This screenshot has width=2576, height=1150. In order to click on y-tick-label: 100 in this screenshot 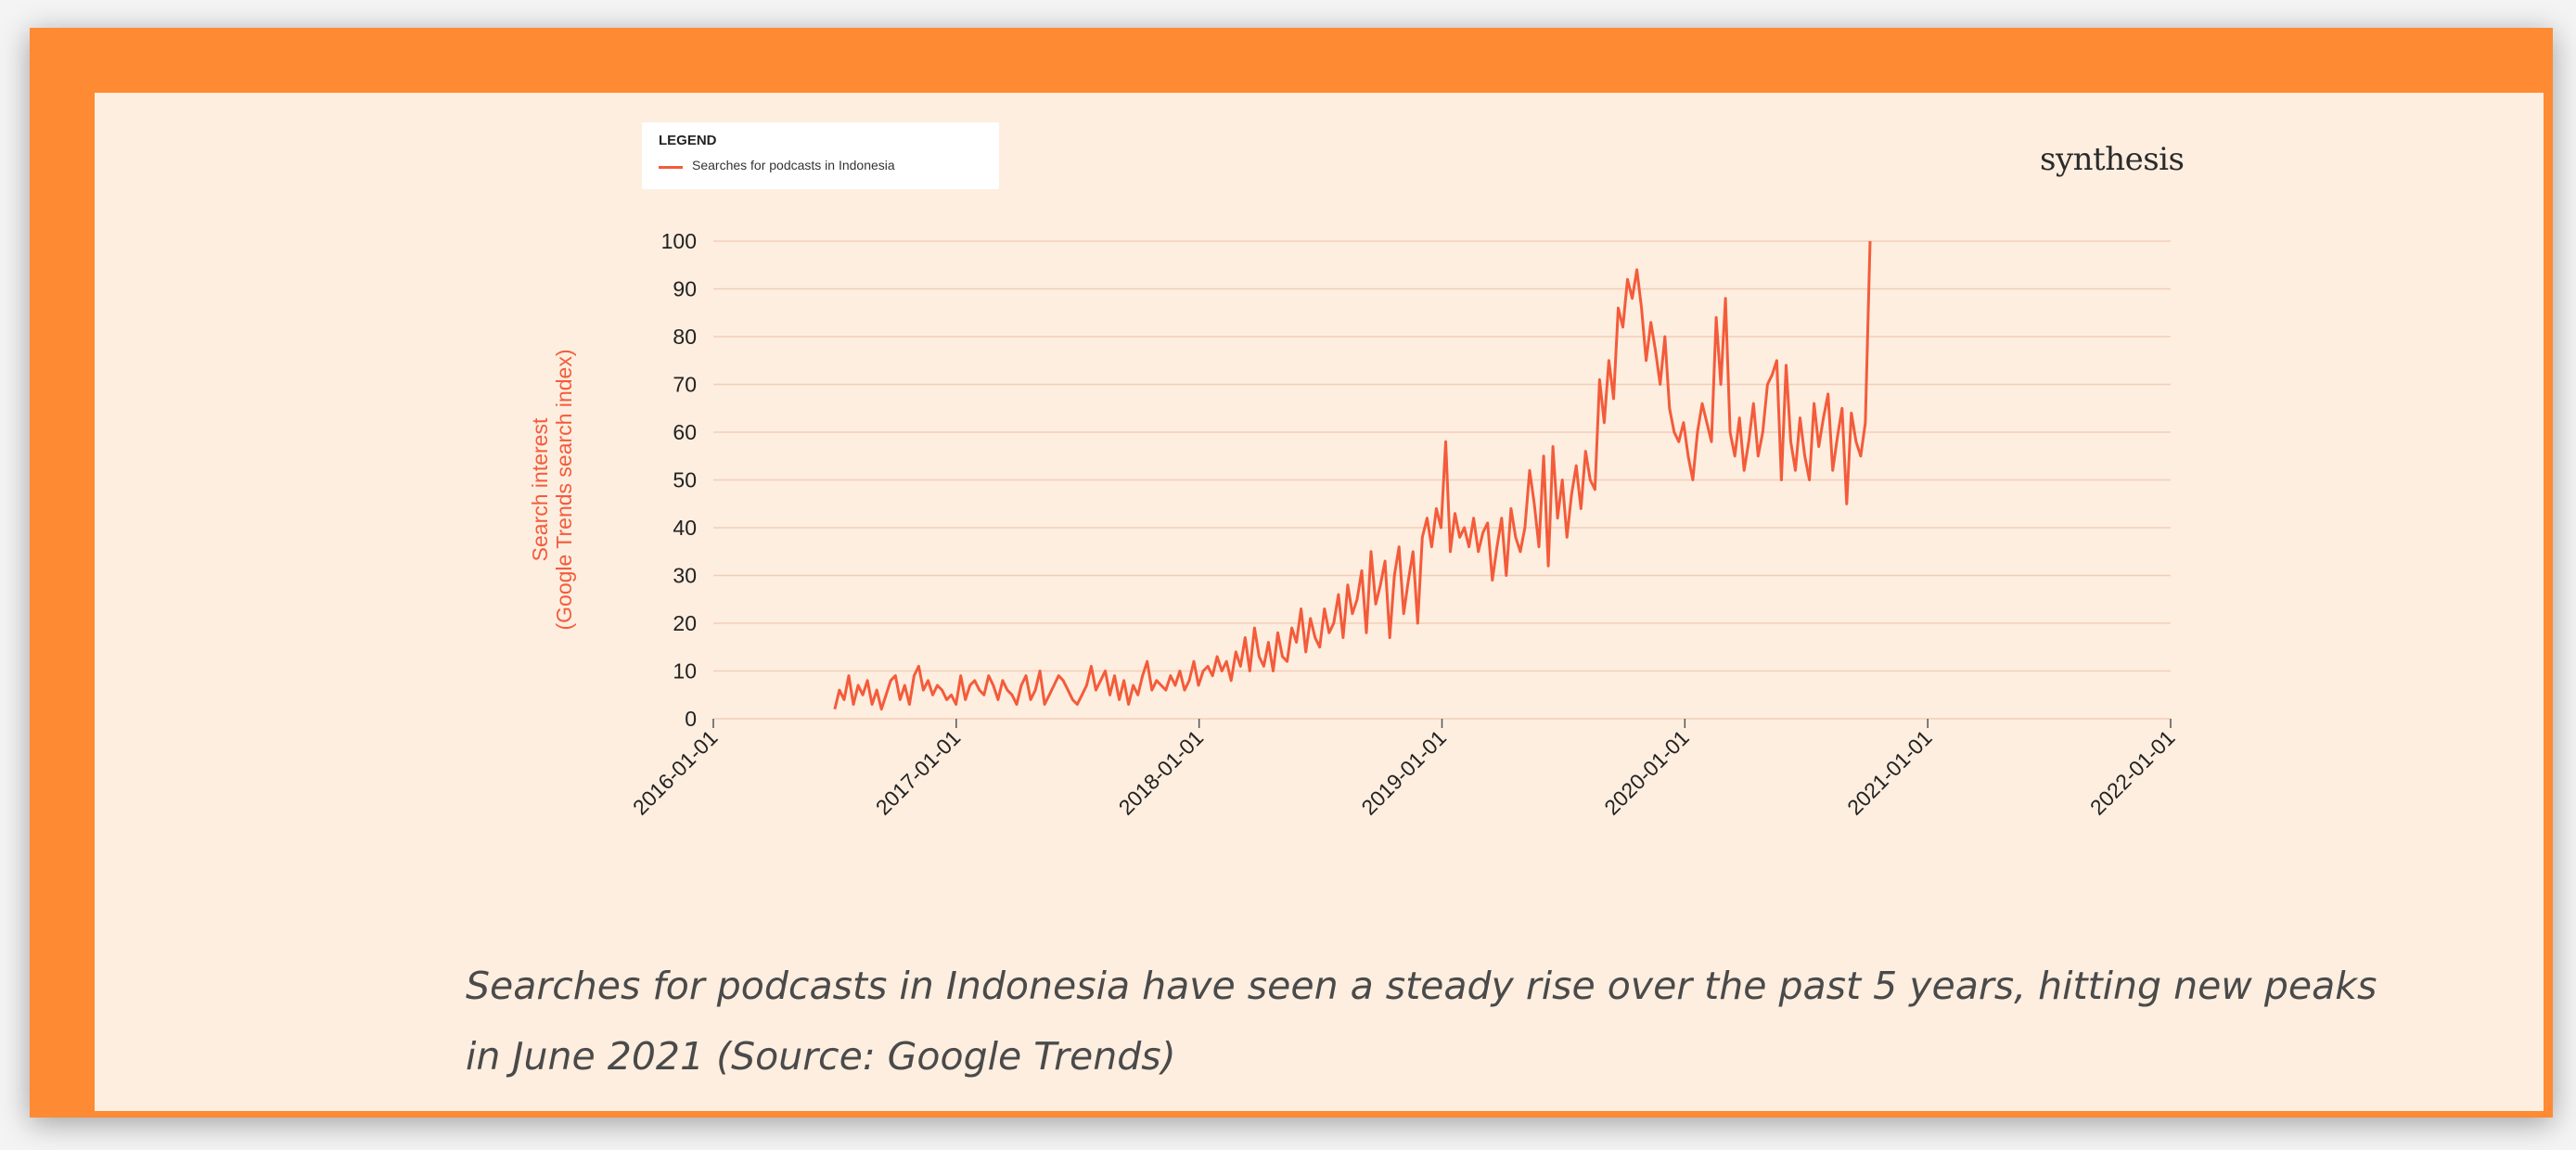, I will do `click(679, 241)`.